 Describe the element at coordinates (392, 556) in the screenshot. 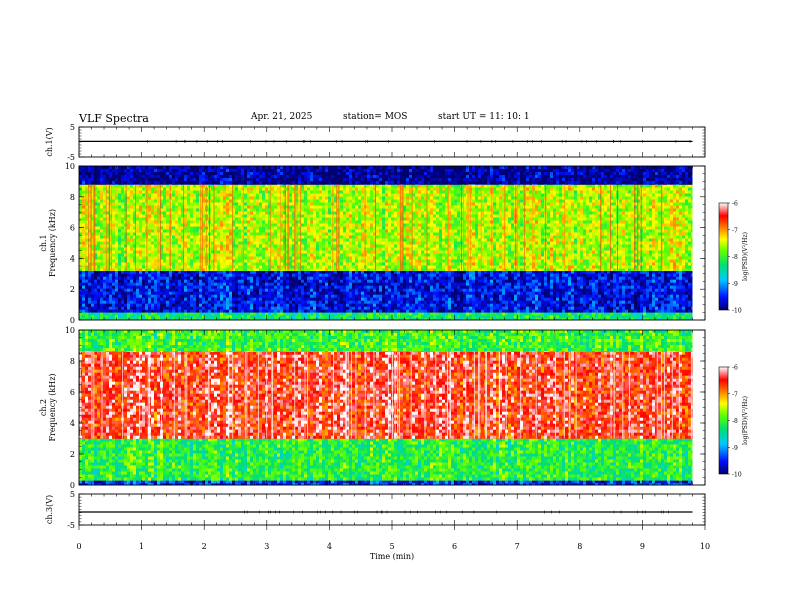

I see `xaxis-label: Time (min)` at that location.